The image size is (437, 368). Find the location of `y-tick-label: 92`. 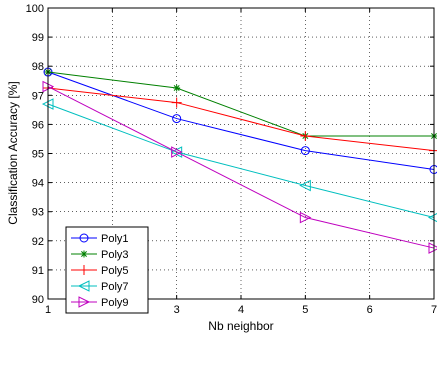

y-tick-label: 92 is located at coordinates (38, 242).